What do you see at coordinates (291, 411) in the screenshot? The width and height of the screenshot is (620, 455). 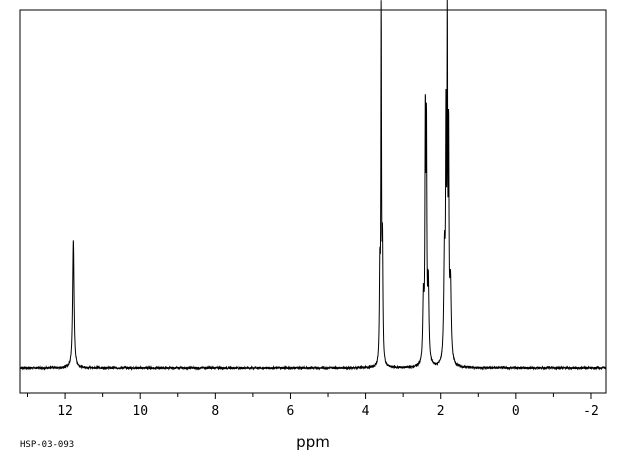 I see `x-tick-label: 6` at bounding box center [291, 411].